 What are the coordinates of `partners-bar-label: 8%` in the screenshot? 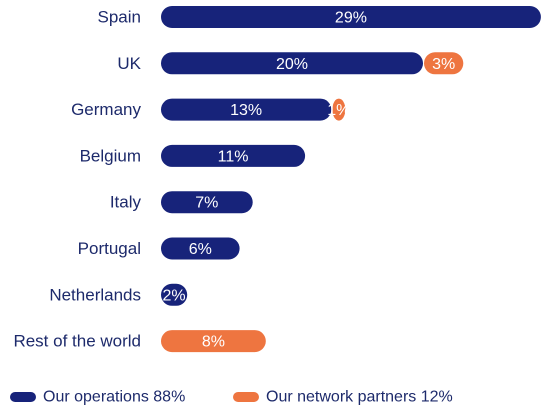 It's located at (213, 342).